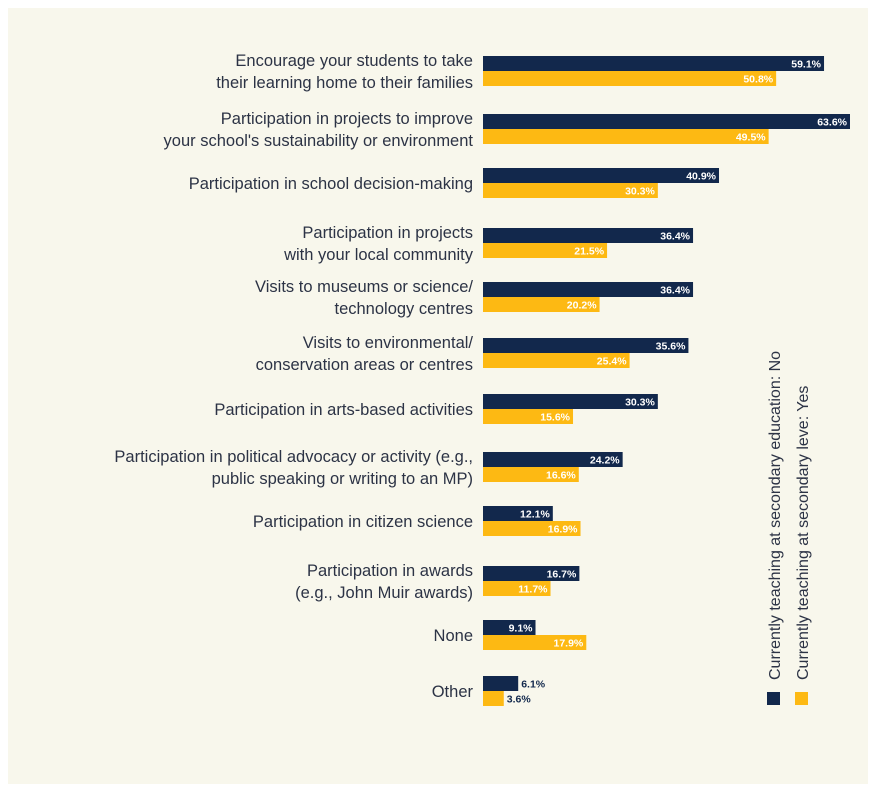 The image size is (874, 790). Describe the element at coordinates (832, 123) in the screenshot. I see `value-label-no-1: 63.6%` at that location.